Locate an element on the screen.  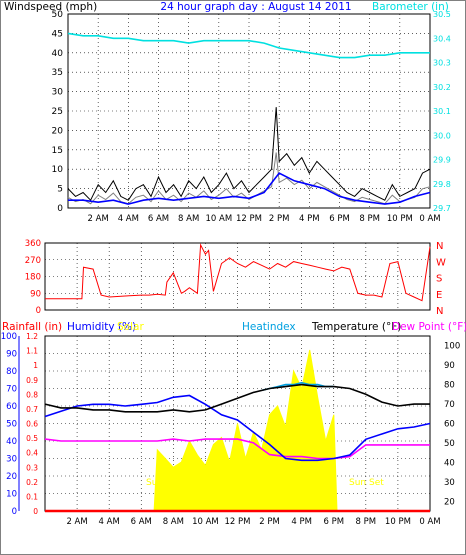
direction-series-group is located at coordinates (238, 272).